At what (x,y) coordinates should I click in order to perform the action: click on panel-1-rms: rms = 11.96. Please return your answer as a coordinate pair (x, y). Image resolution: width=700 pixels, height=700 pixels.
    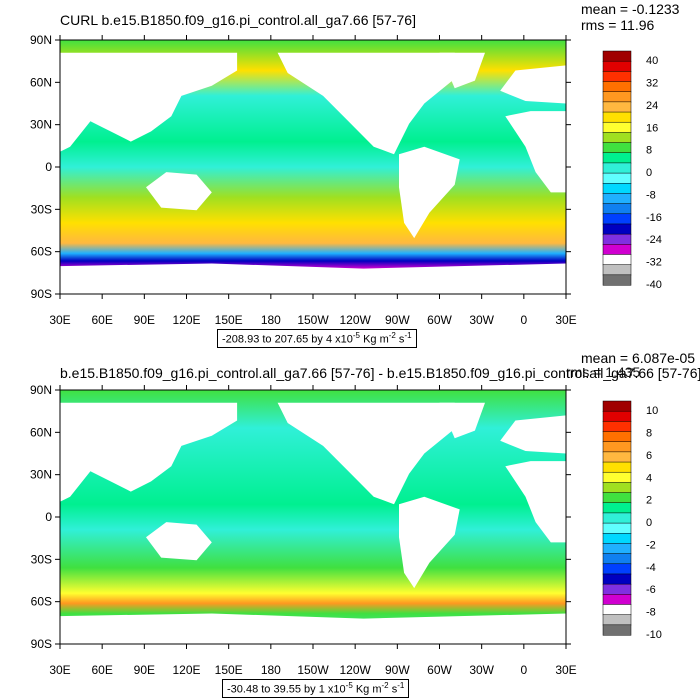
    Looking at the image, I should click on (618, 25).